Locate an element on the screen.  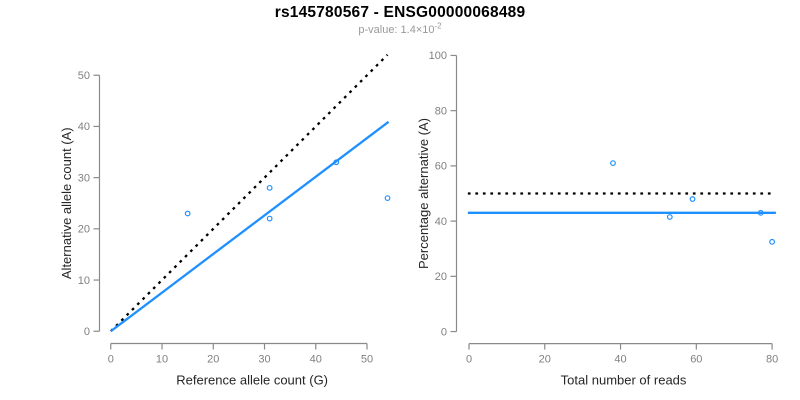
x-tick-label: 10 is located at coordinates (162, 360).